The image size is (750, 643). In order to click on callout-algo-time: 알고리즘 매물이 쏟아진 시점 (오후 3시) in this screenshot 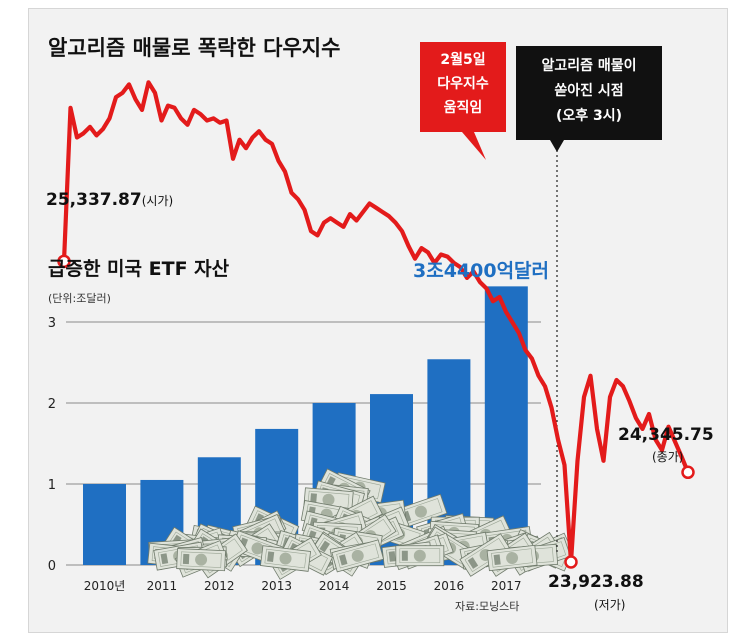, I will do `click(589, 93)`.